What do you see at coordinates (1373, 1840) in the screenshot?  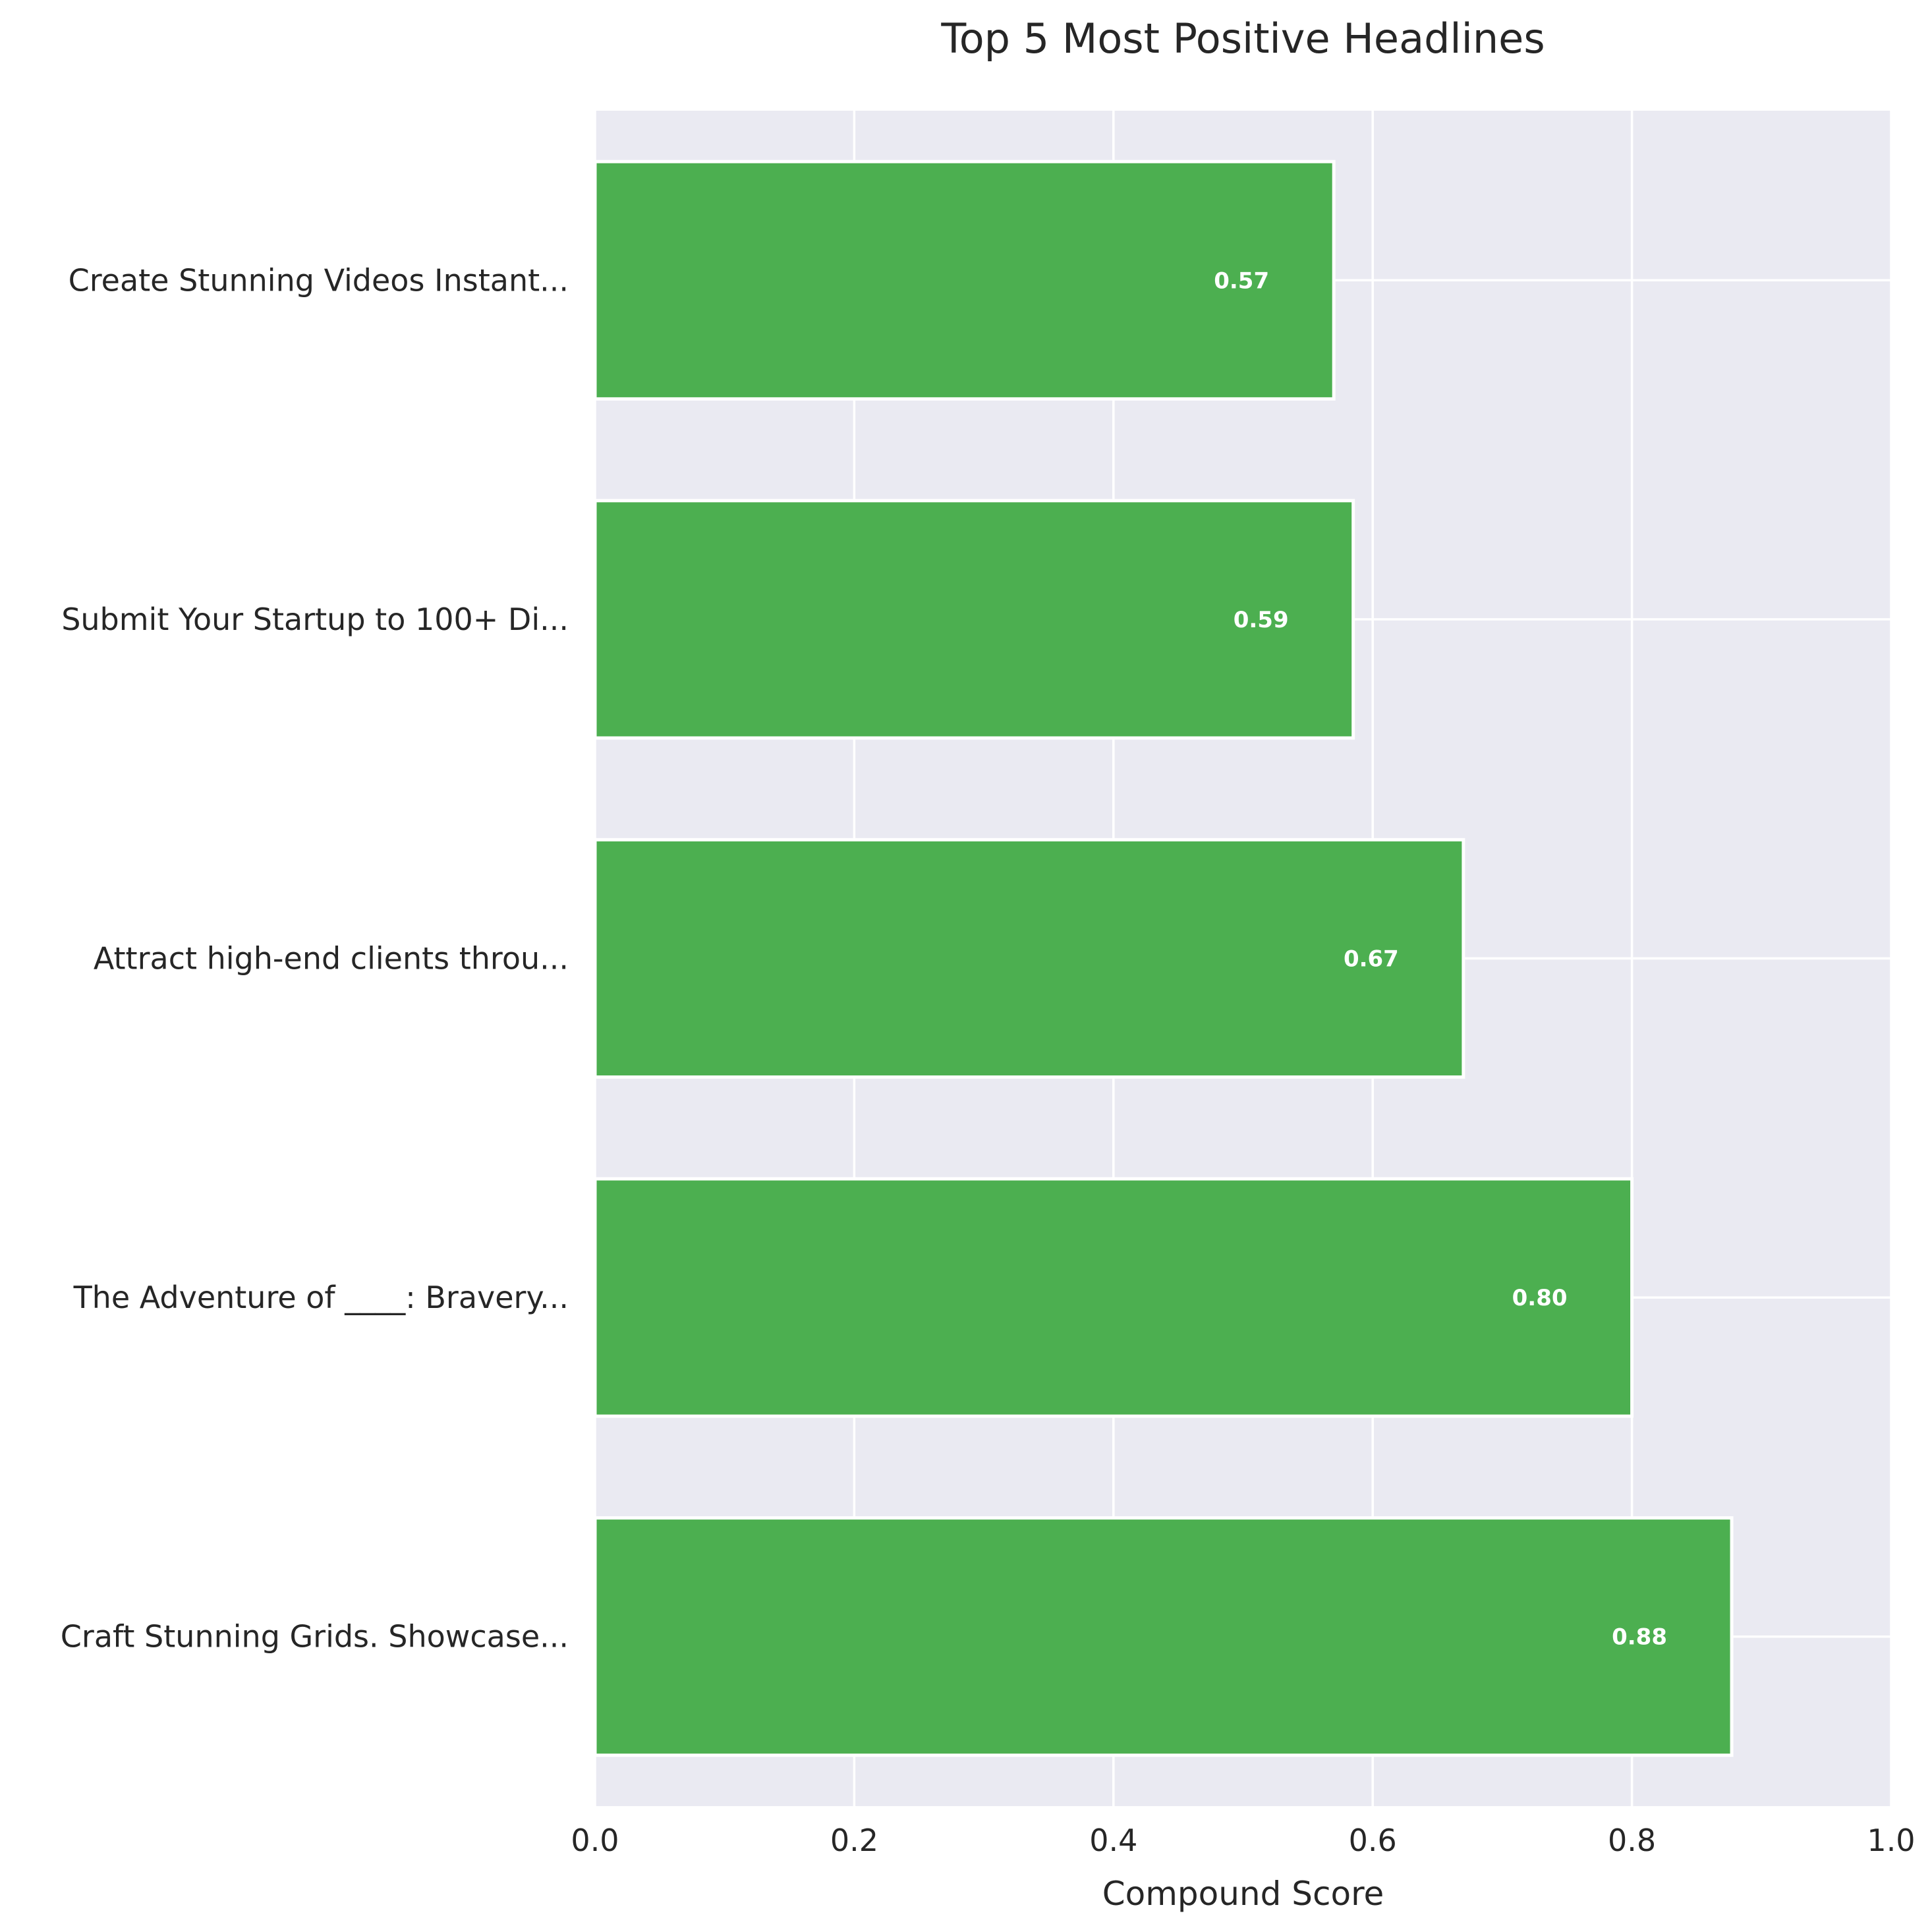 I see `x-tick-label: 0.6` at bounding box center [1373, 1840].